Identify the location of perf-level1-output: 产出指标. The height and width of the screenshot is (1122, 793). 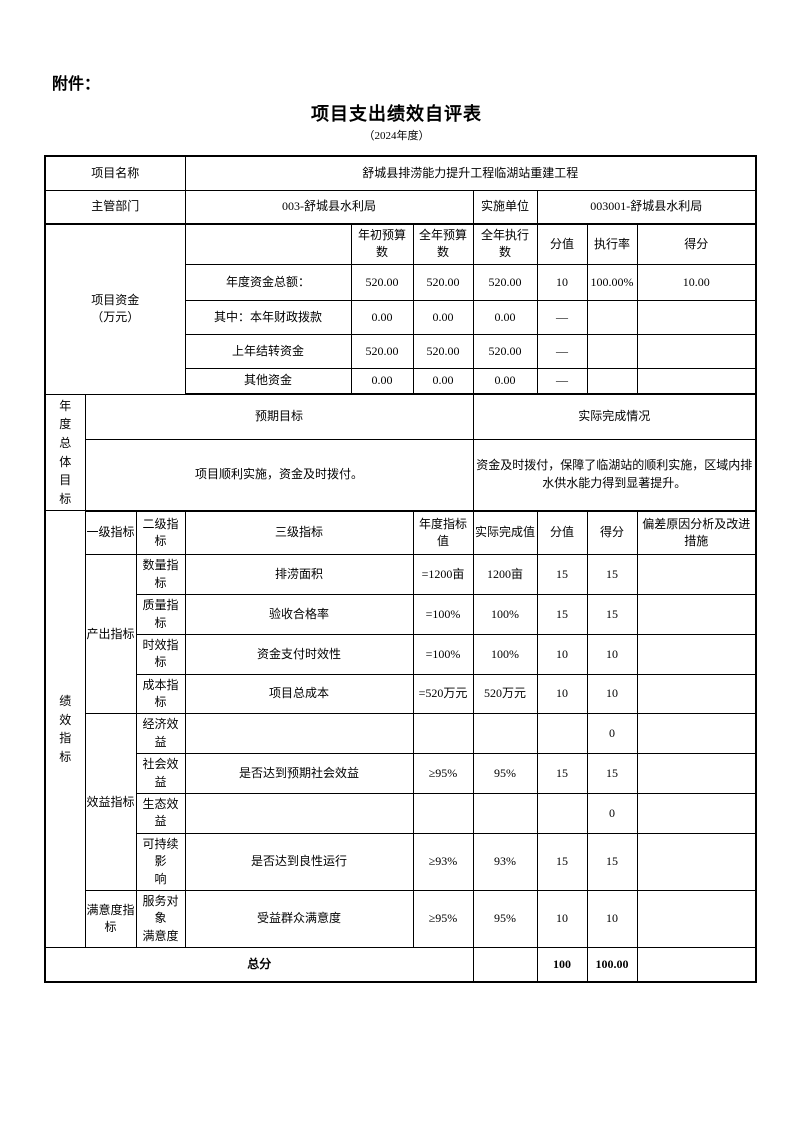
(110, 634).